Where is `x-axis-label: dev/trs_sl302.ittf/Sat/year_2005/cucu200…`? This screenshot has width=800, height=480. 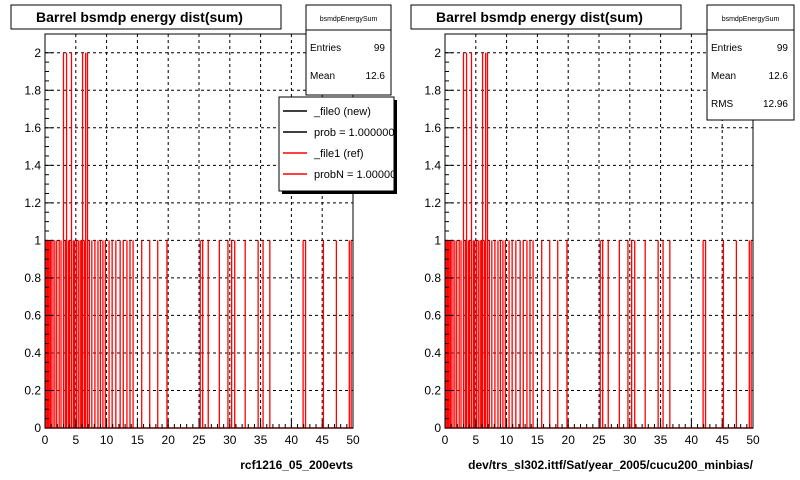 x-axis-label: dev/trs_sl302.ittf/Sat/year_2005/cucu200… is located at coordinates (610, 465).